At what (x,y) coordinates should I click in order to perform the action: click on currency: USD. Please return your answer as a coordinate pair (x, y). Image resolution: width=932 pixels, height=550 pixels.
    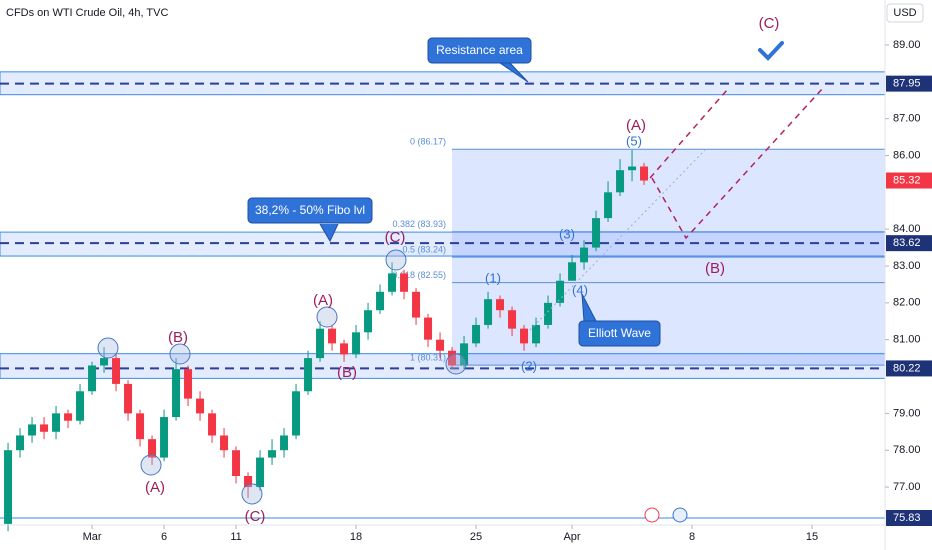
    Looking at the image, I should click on (904, 13).